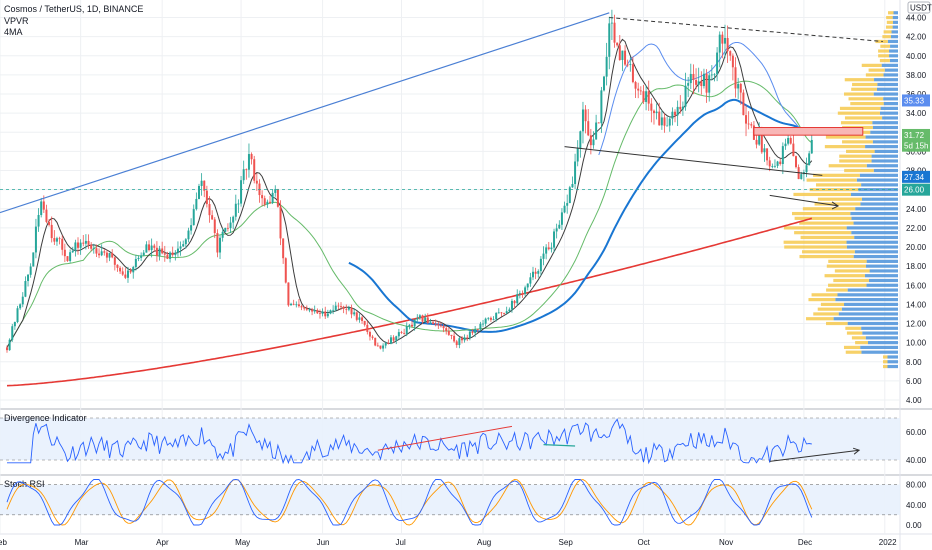 Image resolution: width=932 pixels, height=550 pixels. What do you see at coordinates (804, 200) in the screenshot?
I see `projection-arrow` at bounding box center [804, 200].